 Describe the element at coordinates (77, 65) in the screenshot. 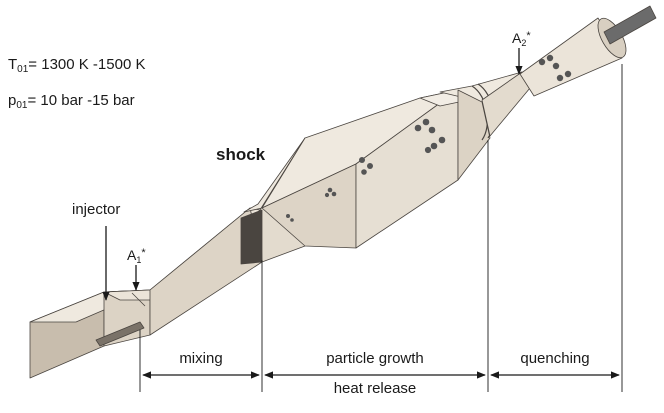

I see `temperature-condition: T01= 1300 K -1500 K` at that location.